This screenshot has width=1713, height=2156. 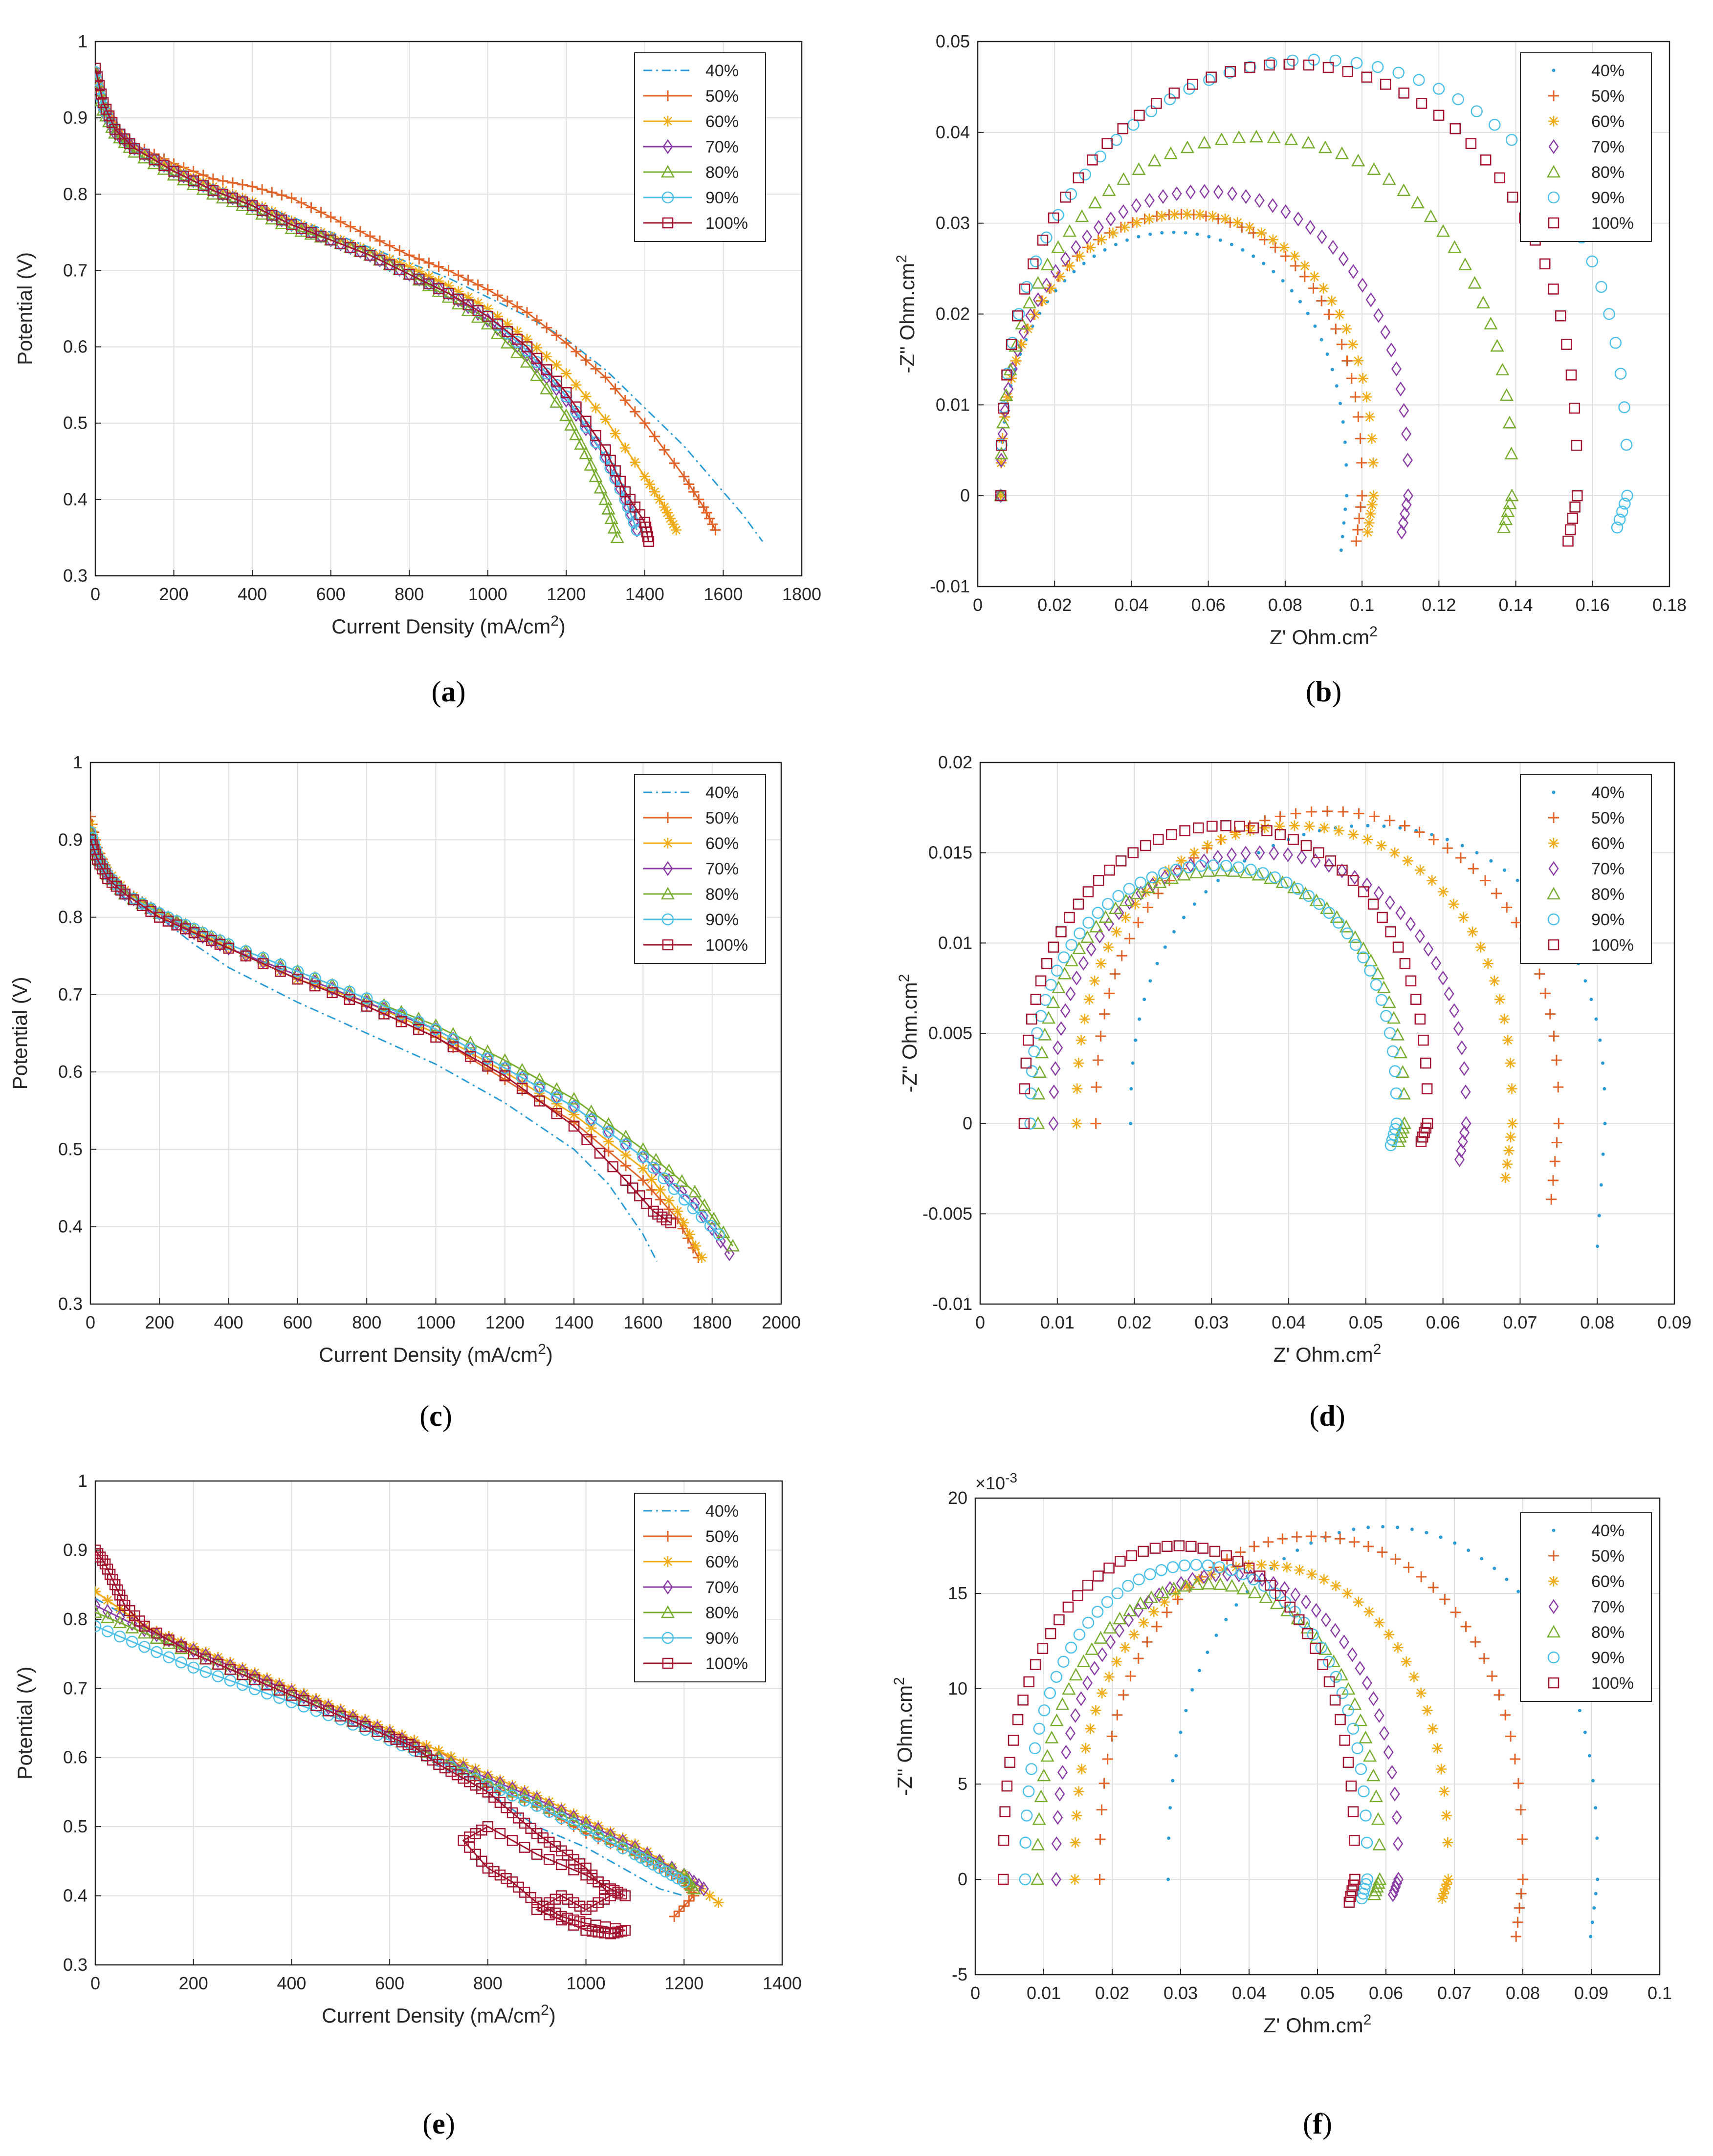 I want to click on legend-label: 70%, so click(x=722, y=869).